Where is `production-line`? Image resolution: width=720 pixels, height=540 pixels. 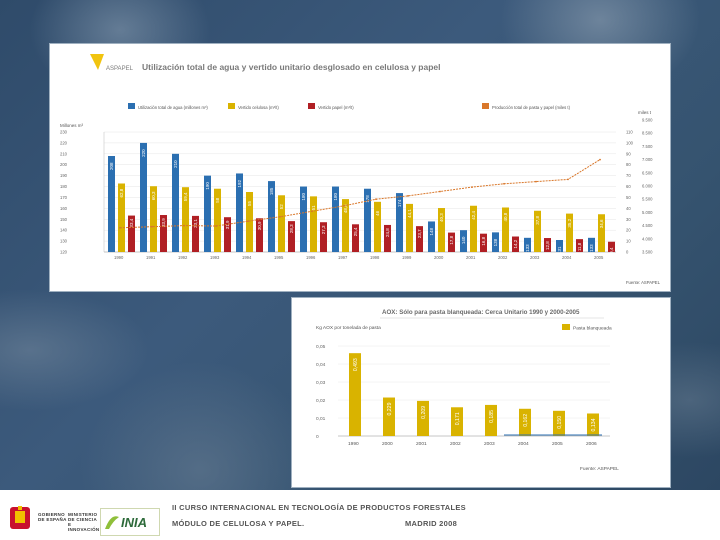
production-line is located at coordinates (360, 194).